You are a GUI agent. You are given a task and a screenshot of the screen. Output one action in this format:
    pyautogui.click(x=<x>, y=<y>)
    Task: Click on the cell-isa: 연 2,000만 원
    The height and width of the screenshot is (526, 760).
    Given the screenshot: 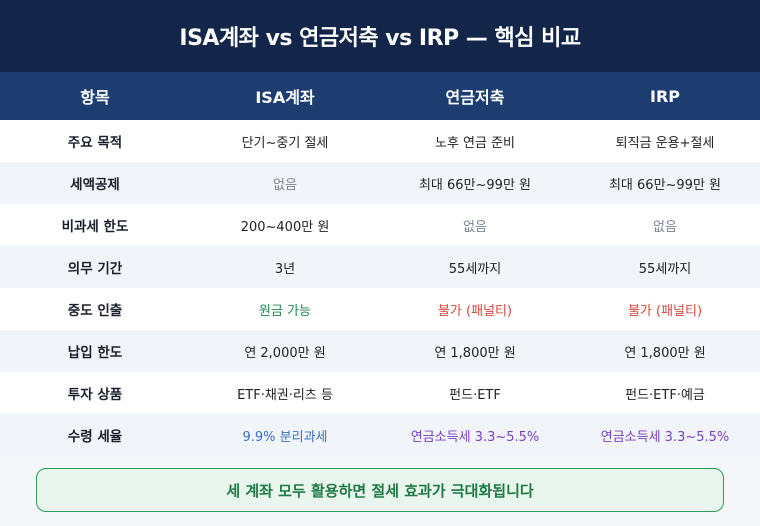 What is the action you would take?
    pyautogui.click(x=285, y=353)
    